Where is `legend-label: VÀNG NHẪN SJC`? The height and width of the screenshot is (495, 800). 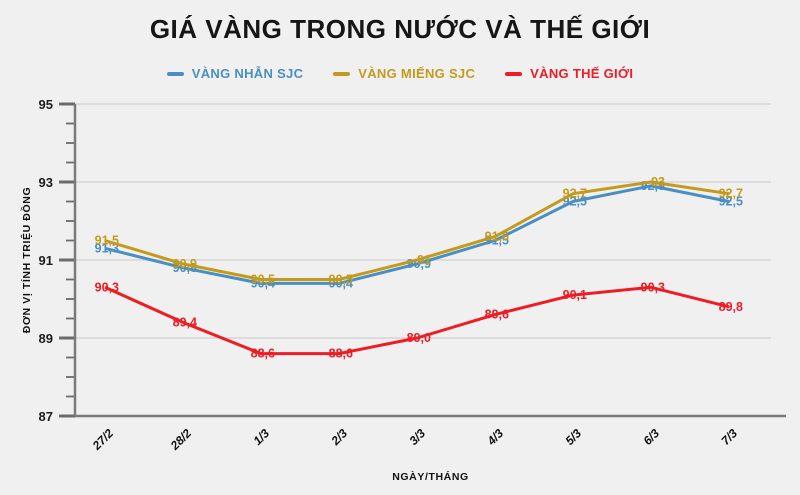
legend-label: VÀNG NHẪN SJC is located at coordinates (247, 73).